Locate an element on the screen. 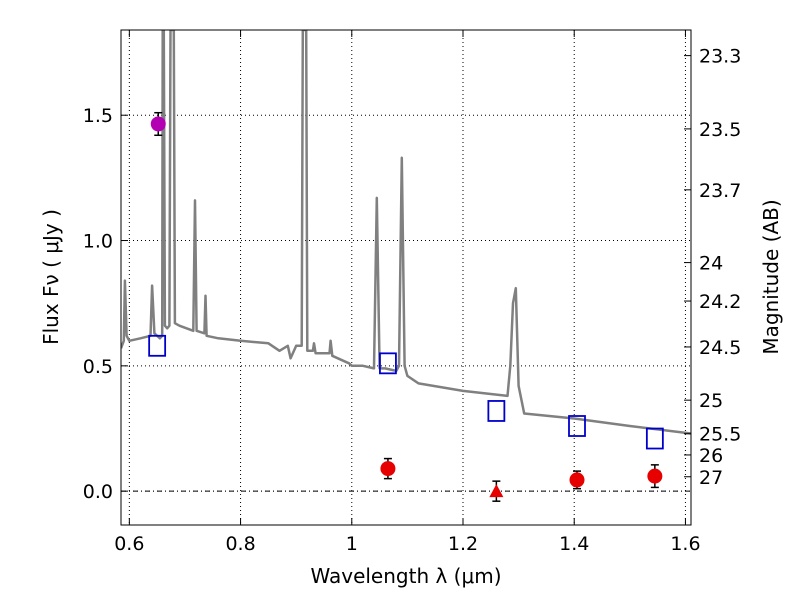 This screenshot has height=605, width=800. x-tick-label: 0.8 is located at coordinates (240, 544).